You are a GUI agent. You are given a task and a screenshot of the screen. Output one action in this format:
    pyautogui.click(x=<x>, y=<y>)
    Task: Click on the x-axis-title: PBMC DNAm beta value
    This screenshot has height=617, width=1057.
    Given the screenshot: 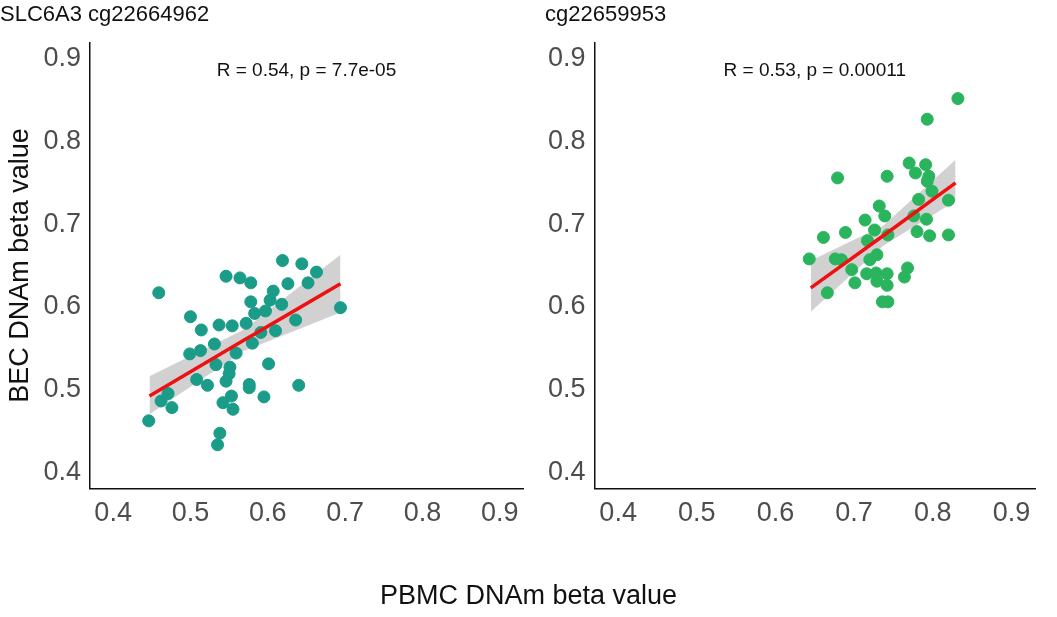 What is the action you would take?
    pyautogui.click(x=528, y=595)
    